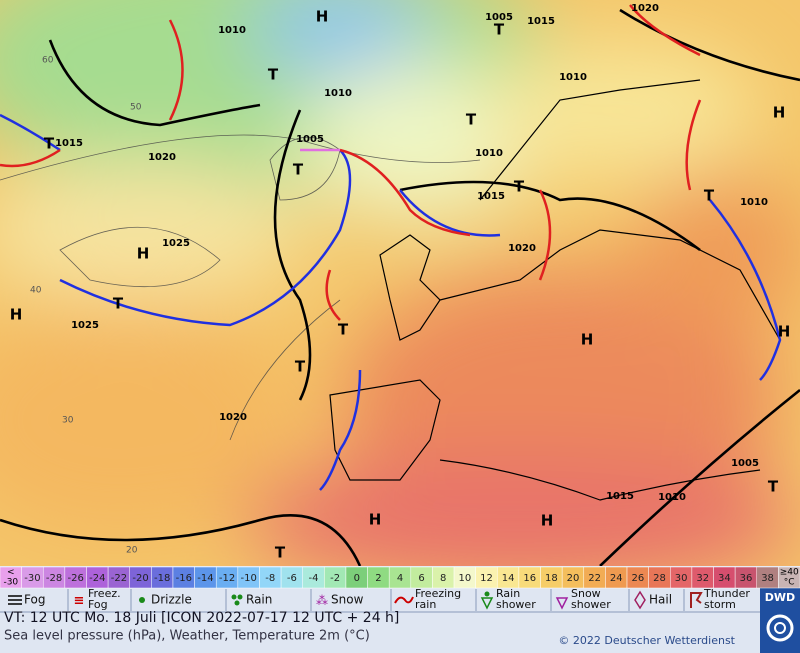 This screenshot has width=800, height=653. Describe the element at coordinates (54, 578) in the screenshot. I see `scale-label: -28` at that location.